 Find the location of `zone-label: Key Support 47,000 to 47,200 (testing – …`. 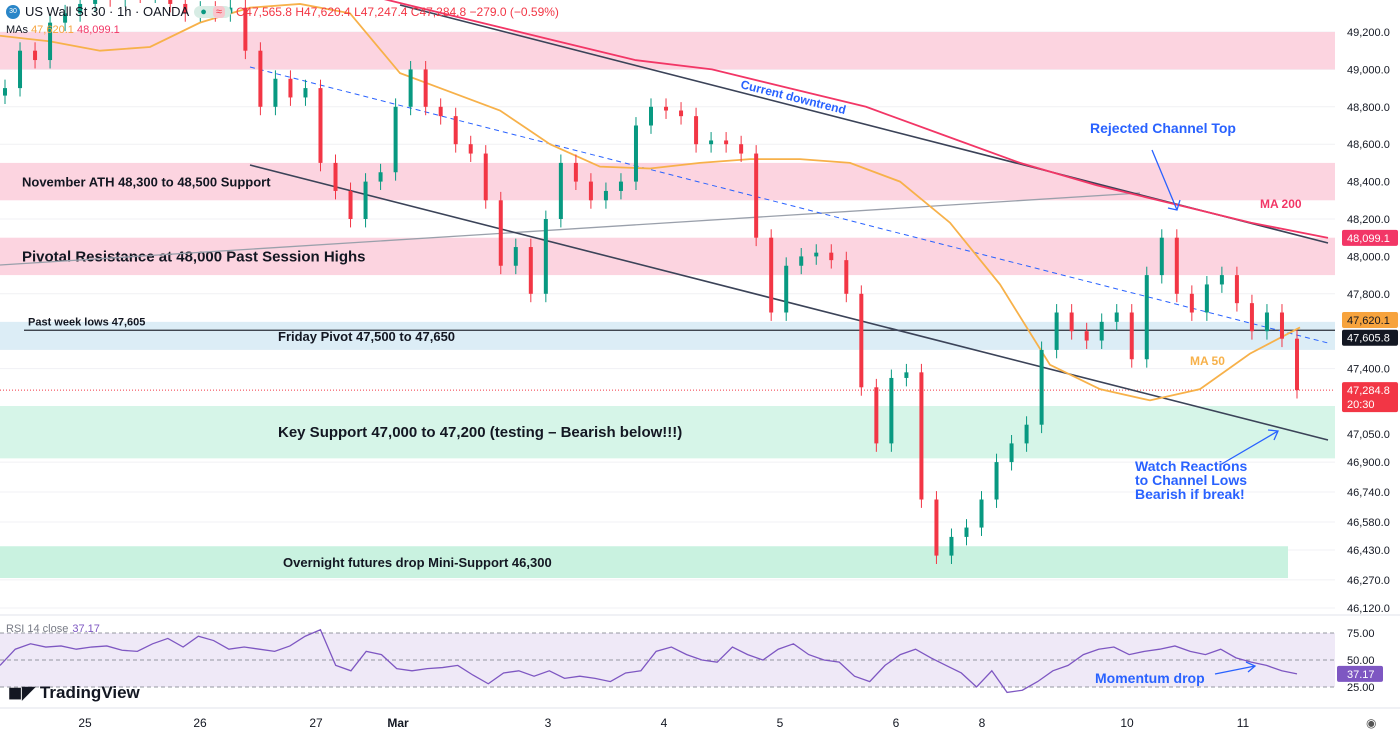

zone-label: Key Support 47,000 to 47,200 (testing – … is located at coordinates (480, 432).